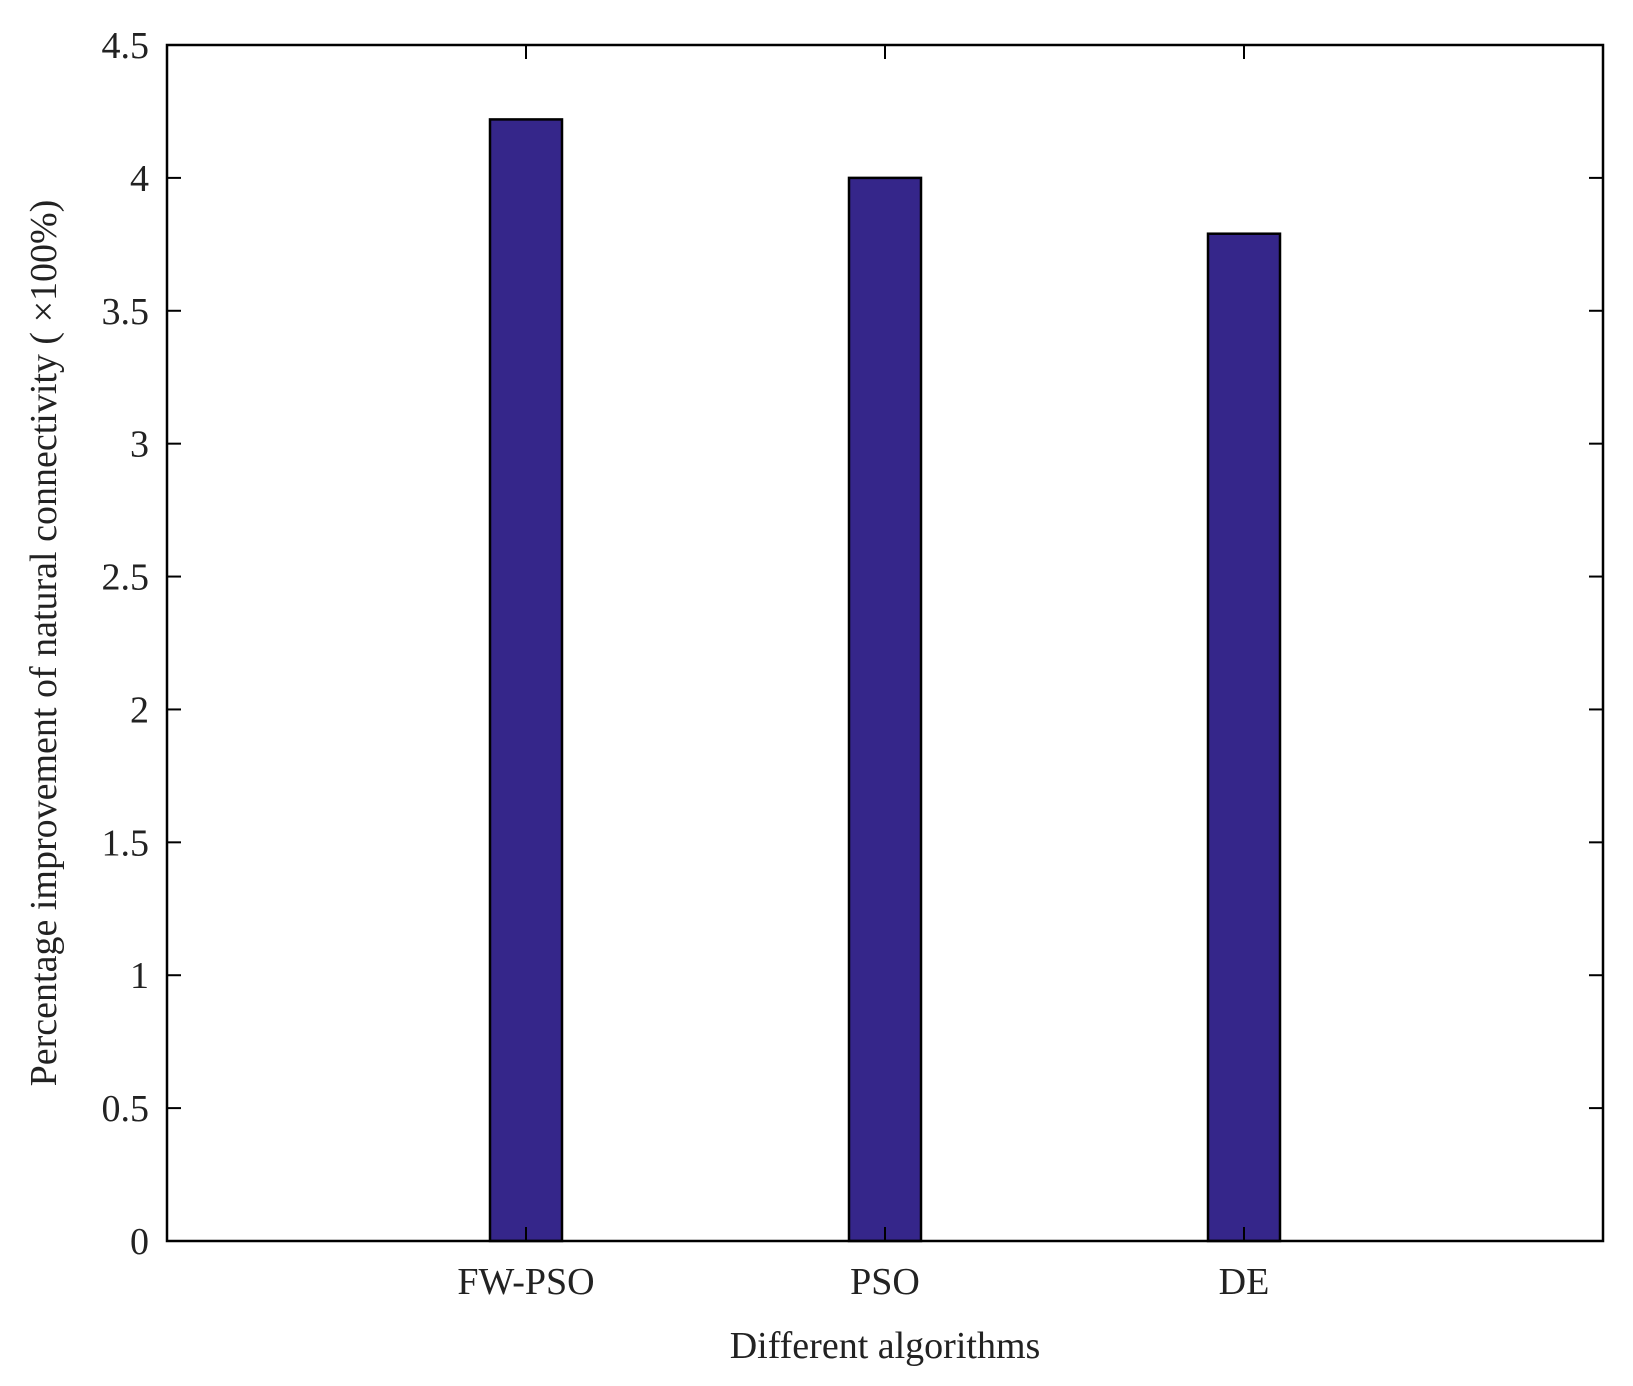  I want to click on y-tick-label: 1.5, so click(126, 843).